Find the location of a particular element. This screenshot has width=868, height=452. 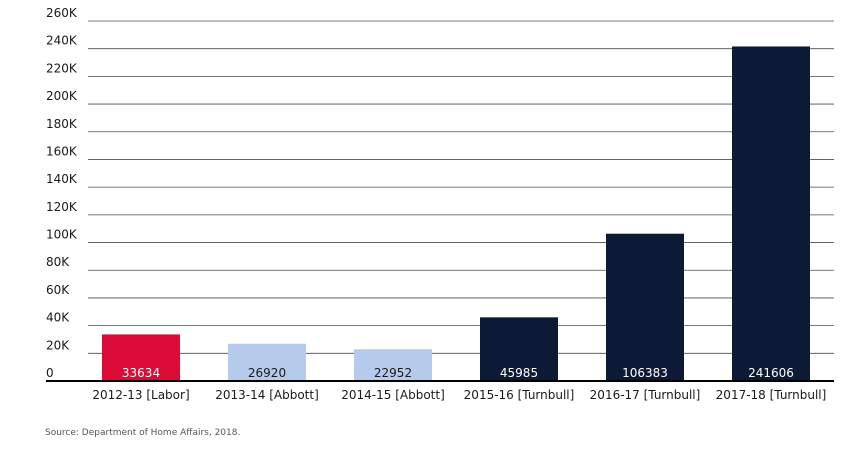

y-tick-label: 80K is located at coordinates (58, 262).